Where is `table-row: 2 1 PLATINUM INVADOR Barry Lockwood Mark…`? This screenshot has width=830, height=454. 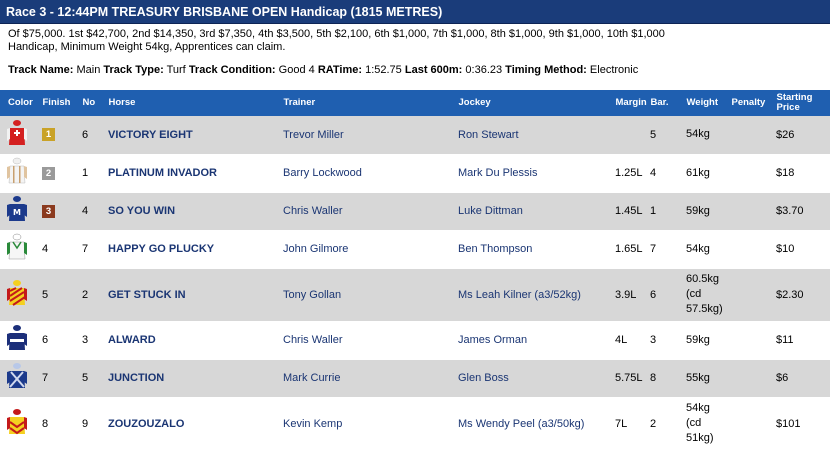 table-row: 2 1 PLATINUM INVADOR Barry Lockwood Mark… is located at coordinates (415, 173).